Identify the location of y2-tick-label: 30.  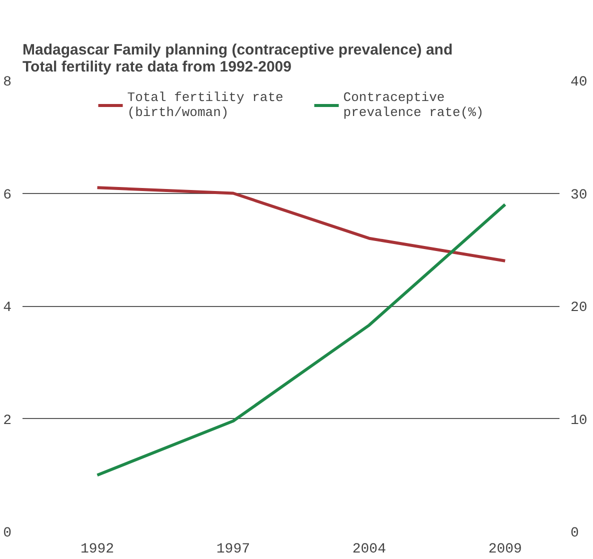
(579, 195).